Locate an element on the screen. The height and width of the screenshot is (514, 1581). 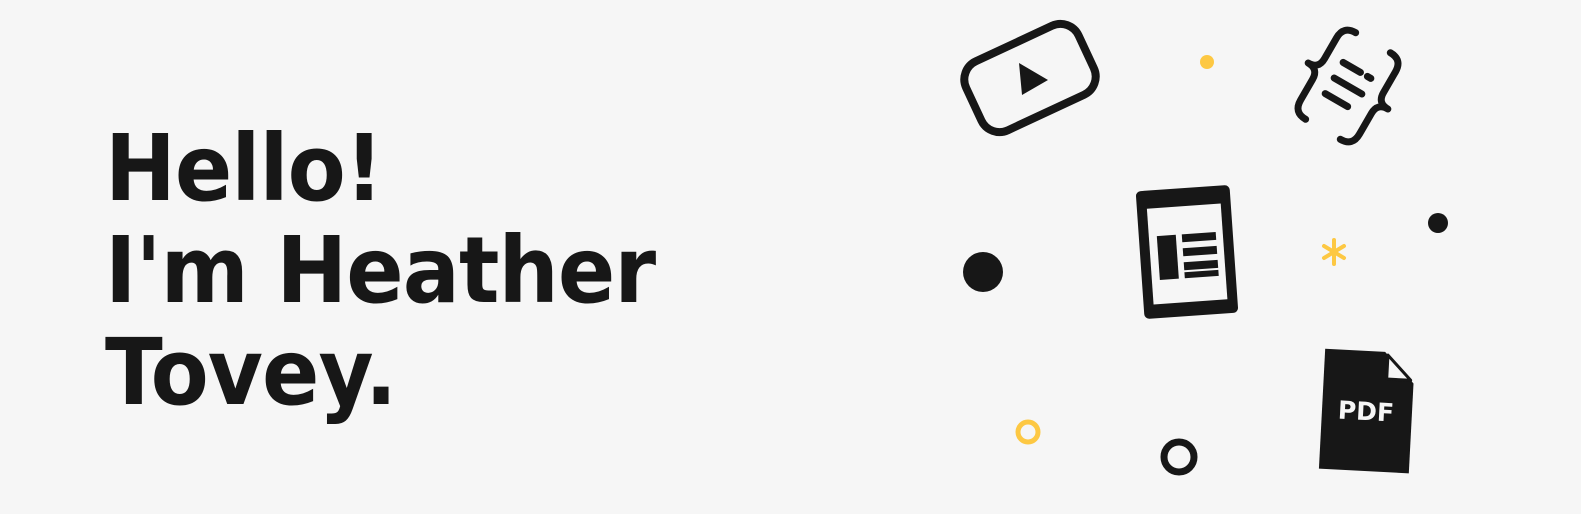
pdf-label: PDF is located at coordinates (1366, 412).